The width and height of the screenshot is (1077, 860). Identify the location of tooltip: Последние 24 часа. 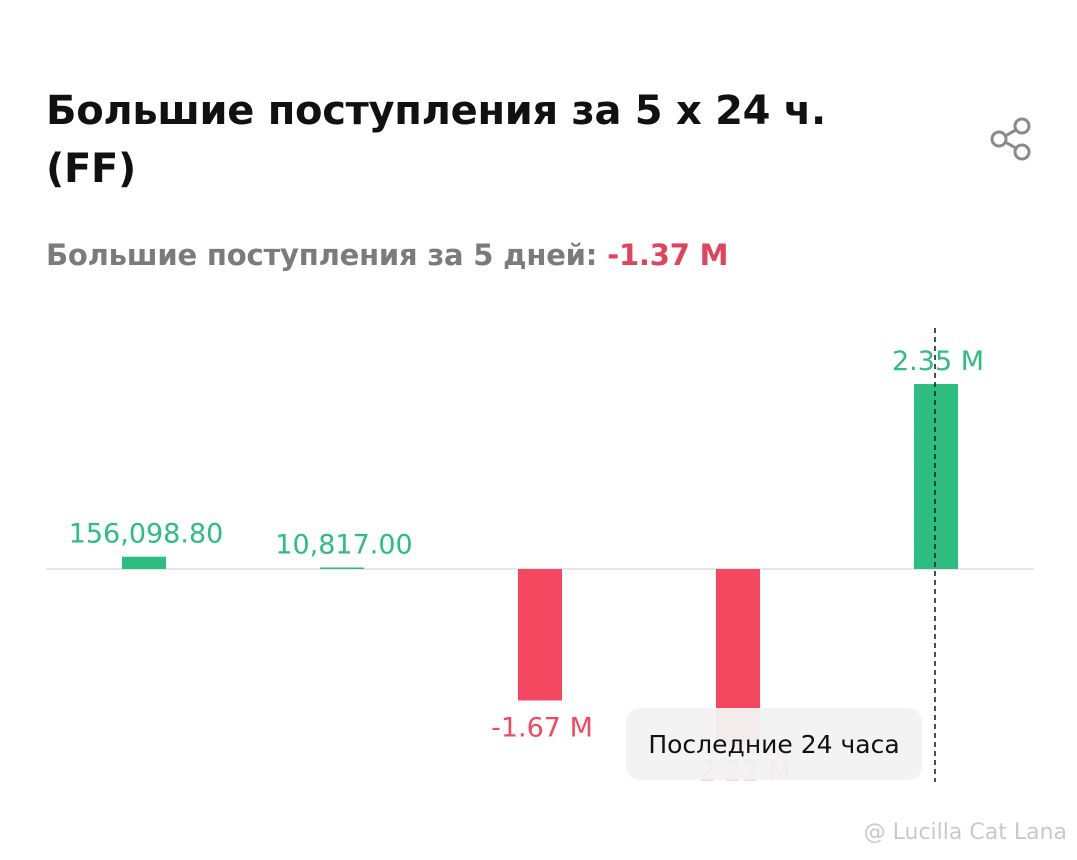
(774, 744).